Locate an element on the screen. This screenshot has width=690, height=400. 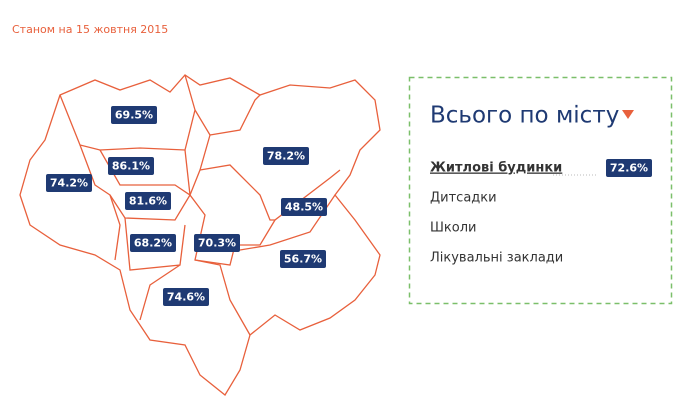
district-badge: 78.2% is located at coordinates (286, 156).